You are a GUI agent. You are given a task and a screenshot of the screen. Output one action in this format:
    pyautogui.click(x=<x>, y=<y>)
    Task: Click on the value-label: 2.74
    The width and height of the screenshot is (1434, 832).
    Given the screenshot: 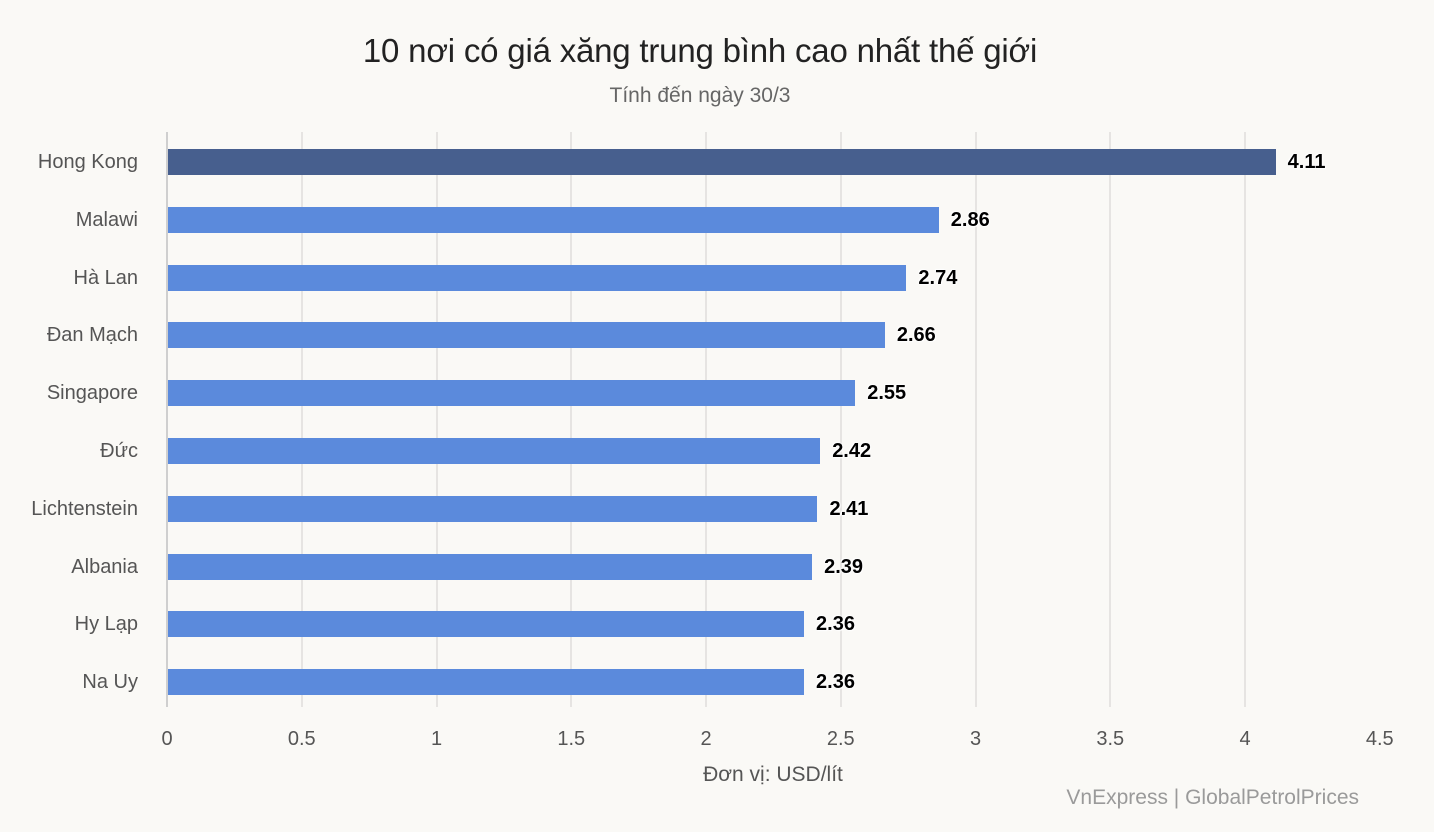 What is the action you would take?
    pyautogui.click(x=938, y=277)
    